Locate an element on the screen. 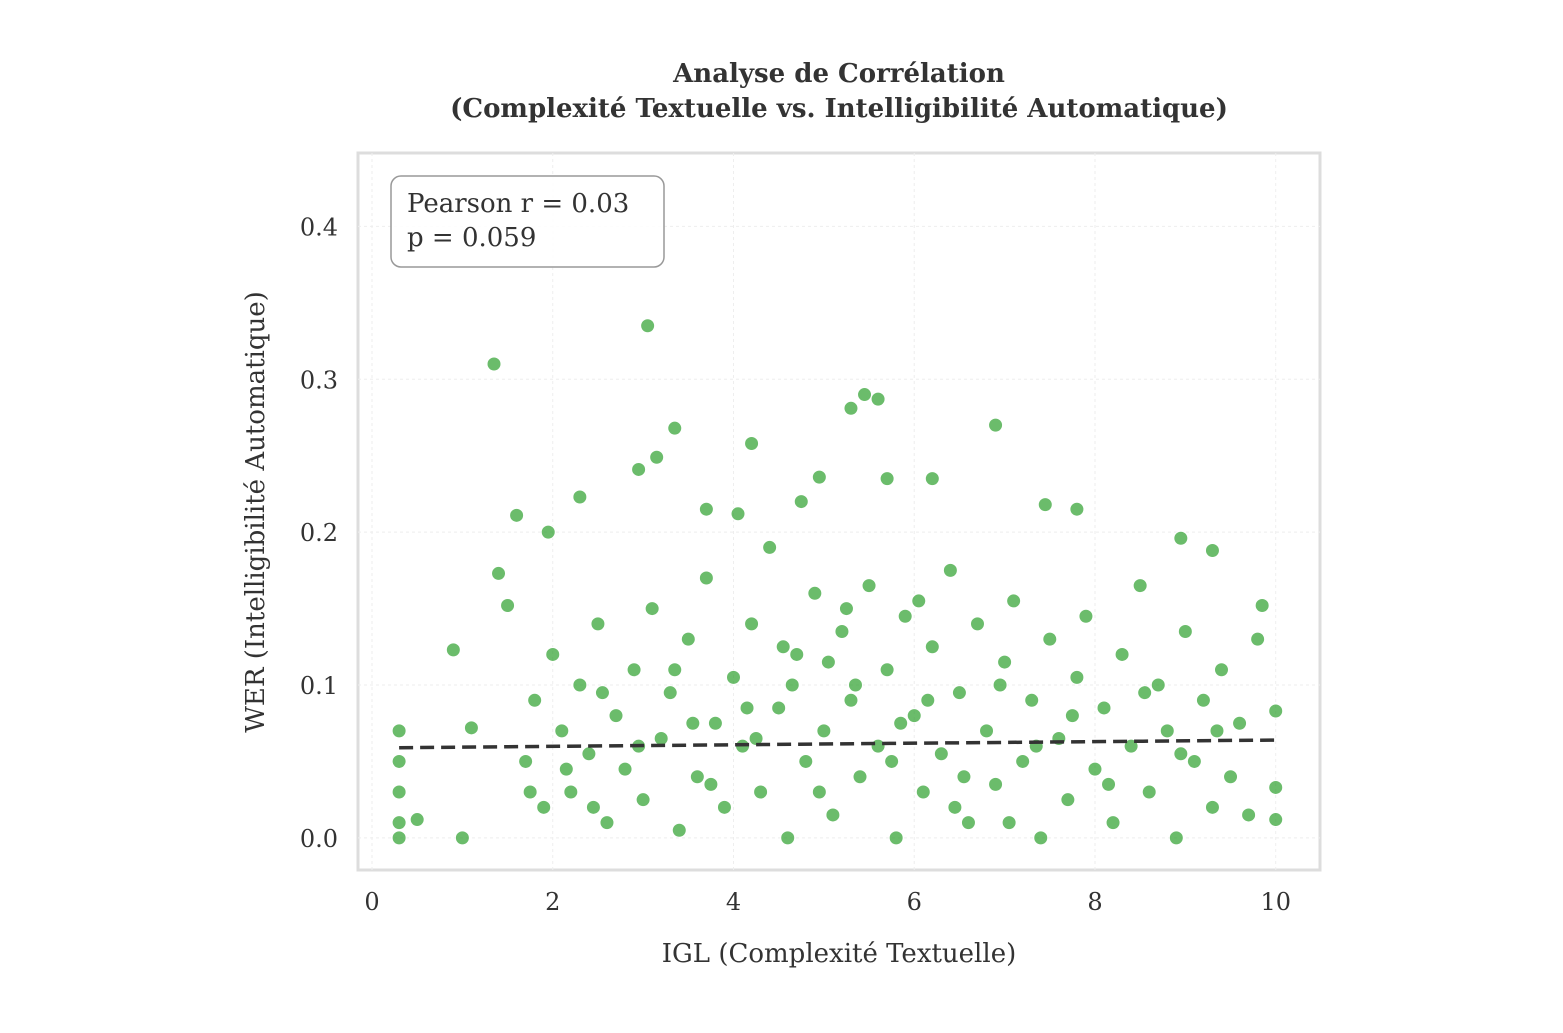 The image size is (1563, 1033). y-tick-label: 0.1 is located at coordinates (319, 686).